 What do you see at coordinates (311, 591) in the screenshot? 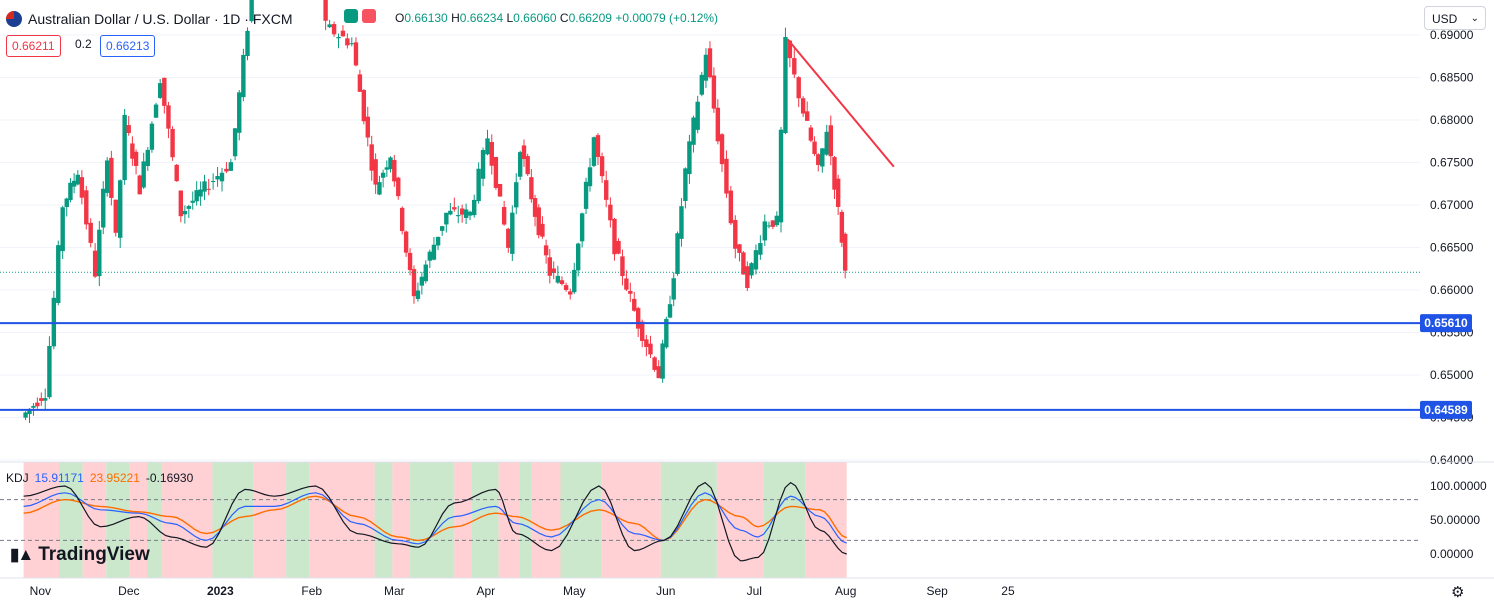
I see `time-tick-label: Feb` at bounding box center [311, 591].